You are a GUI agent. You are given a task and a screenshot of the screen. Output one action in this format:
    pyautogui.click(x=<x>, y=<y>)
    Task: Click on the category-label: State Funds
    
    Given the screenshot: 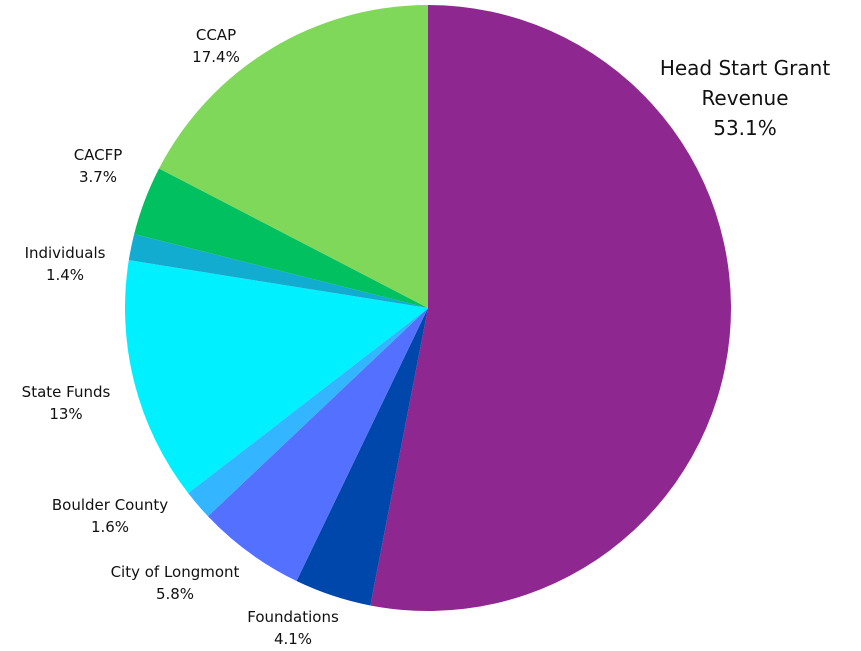 What is the action you would take?
    pyautogui.click(x=66, y=392)
    